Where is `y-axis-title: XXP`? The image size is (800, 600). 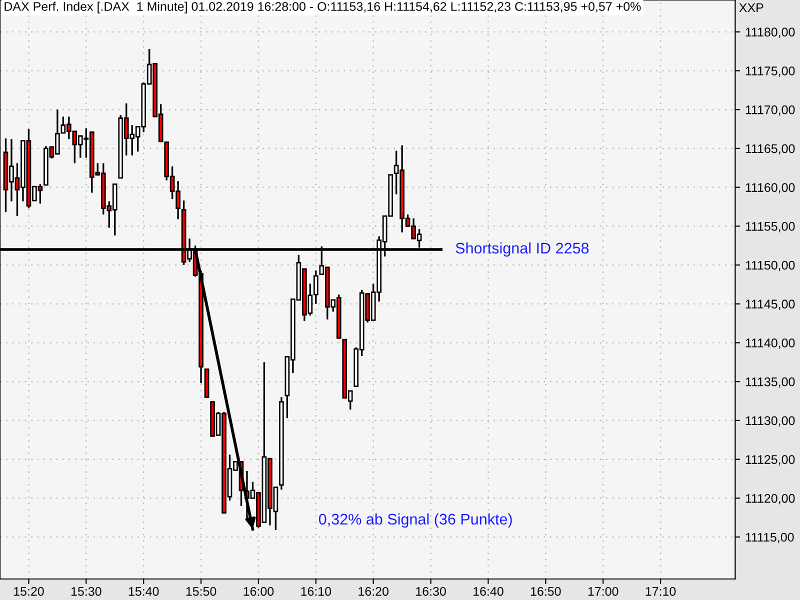 y-axis-title: XXP is located at coordinates (751, 7).